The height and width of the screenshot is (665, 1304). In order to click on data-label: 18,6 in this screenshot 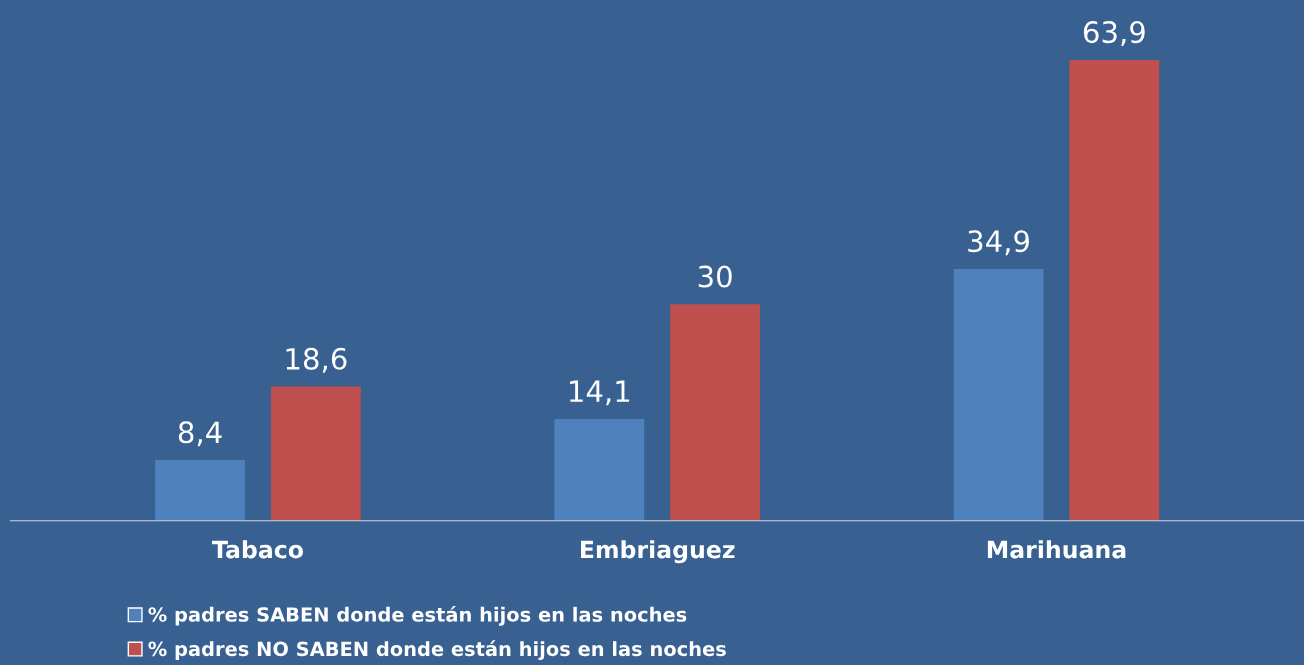, I will do `click(316, 360)`.